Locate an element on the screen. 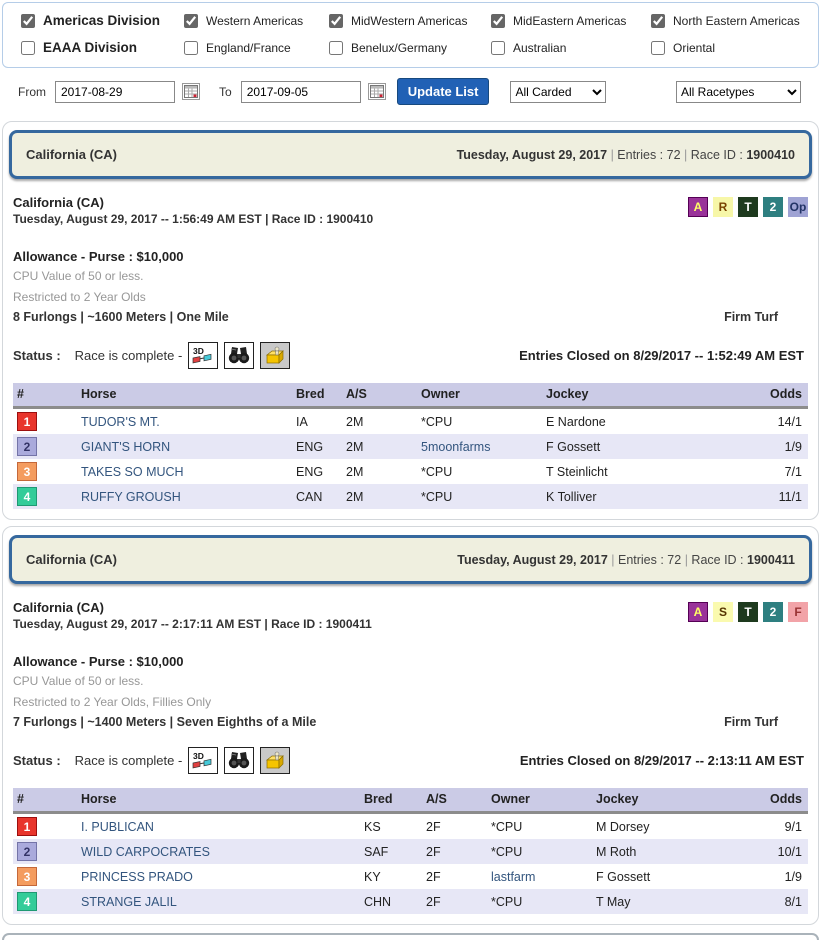  horse-name-link: TAKES SO MUCH is located at coordinates (132, 471).